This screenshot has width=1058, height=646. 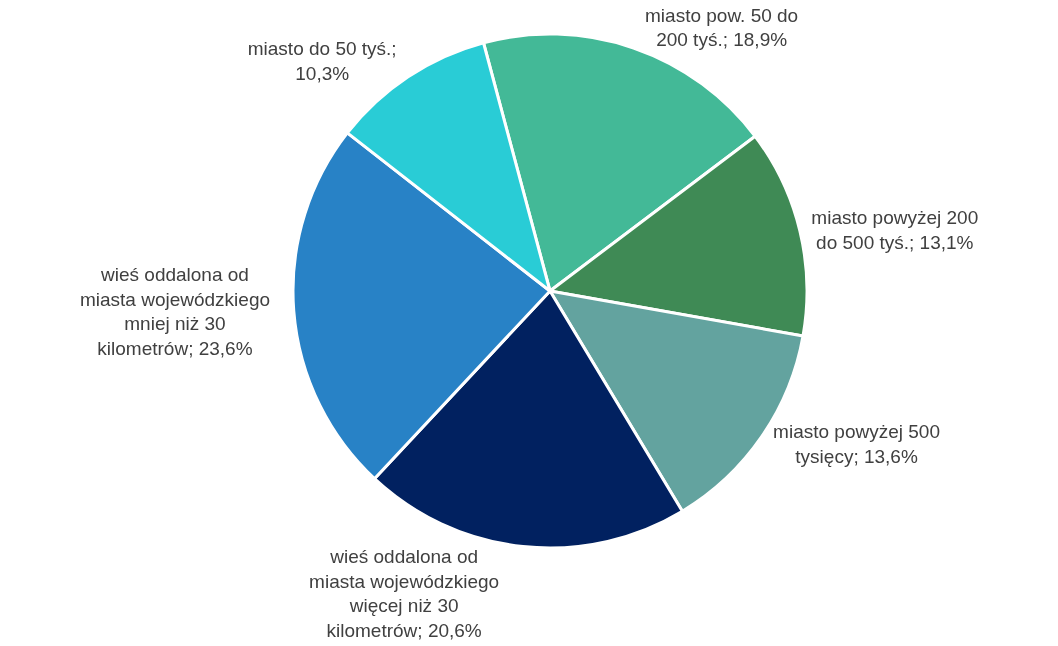 I want to click on slice-label: wieś oddalona od miasta wojewódzkiego mniej niż 30 kilometrów; 23,6%, so click(x=175, y=311).